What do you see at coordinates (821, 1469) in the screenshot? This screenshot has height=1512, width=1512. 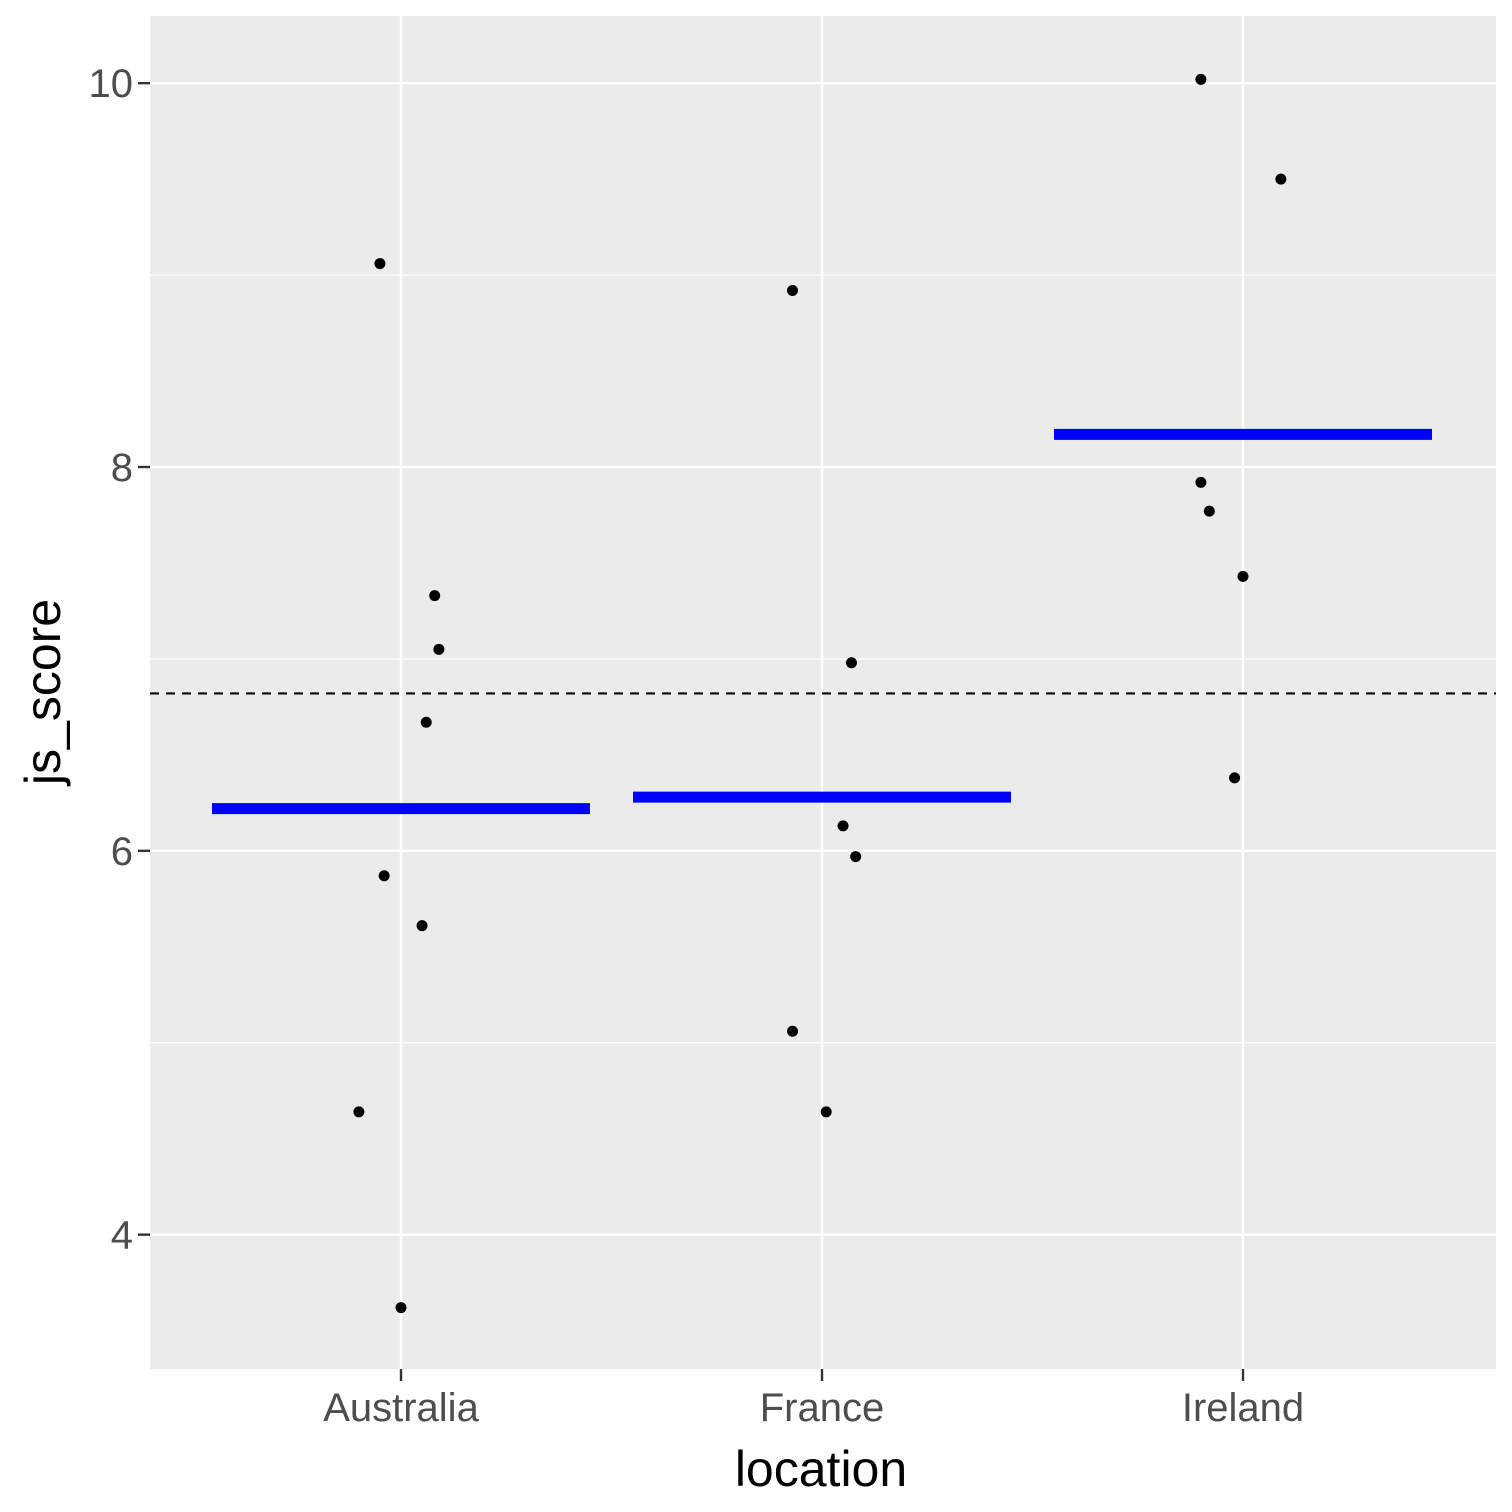 I see `x-axis-title: location` at bounding box center [821, 1469].